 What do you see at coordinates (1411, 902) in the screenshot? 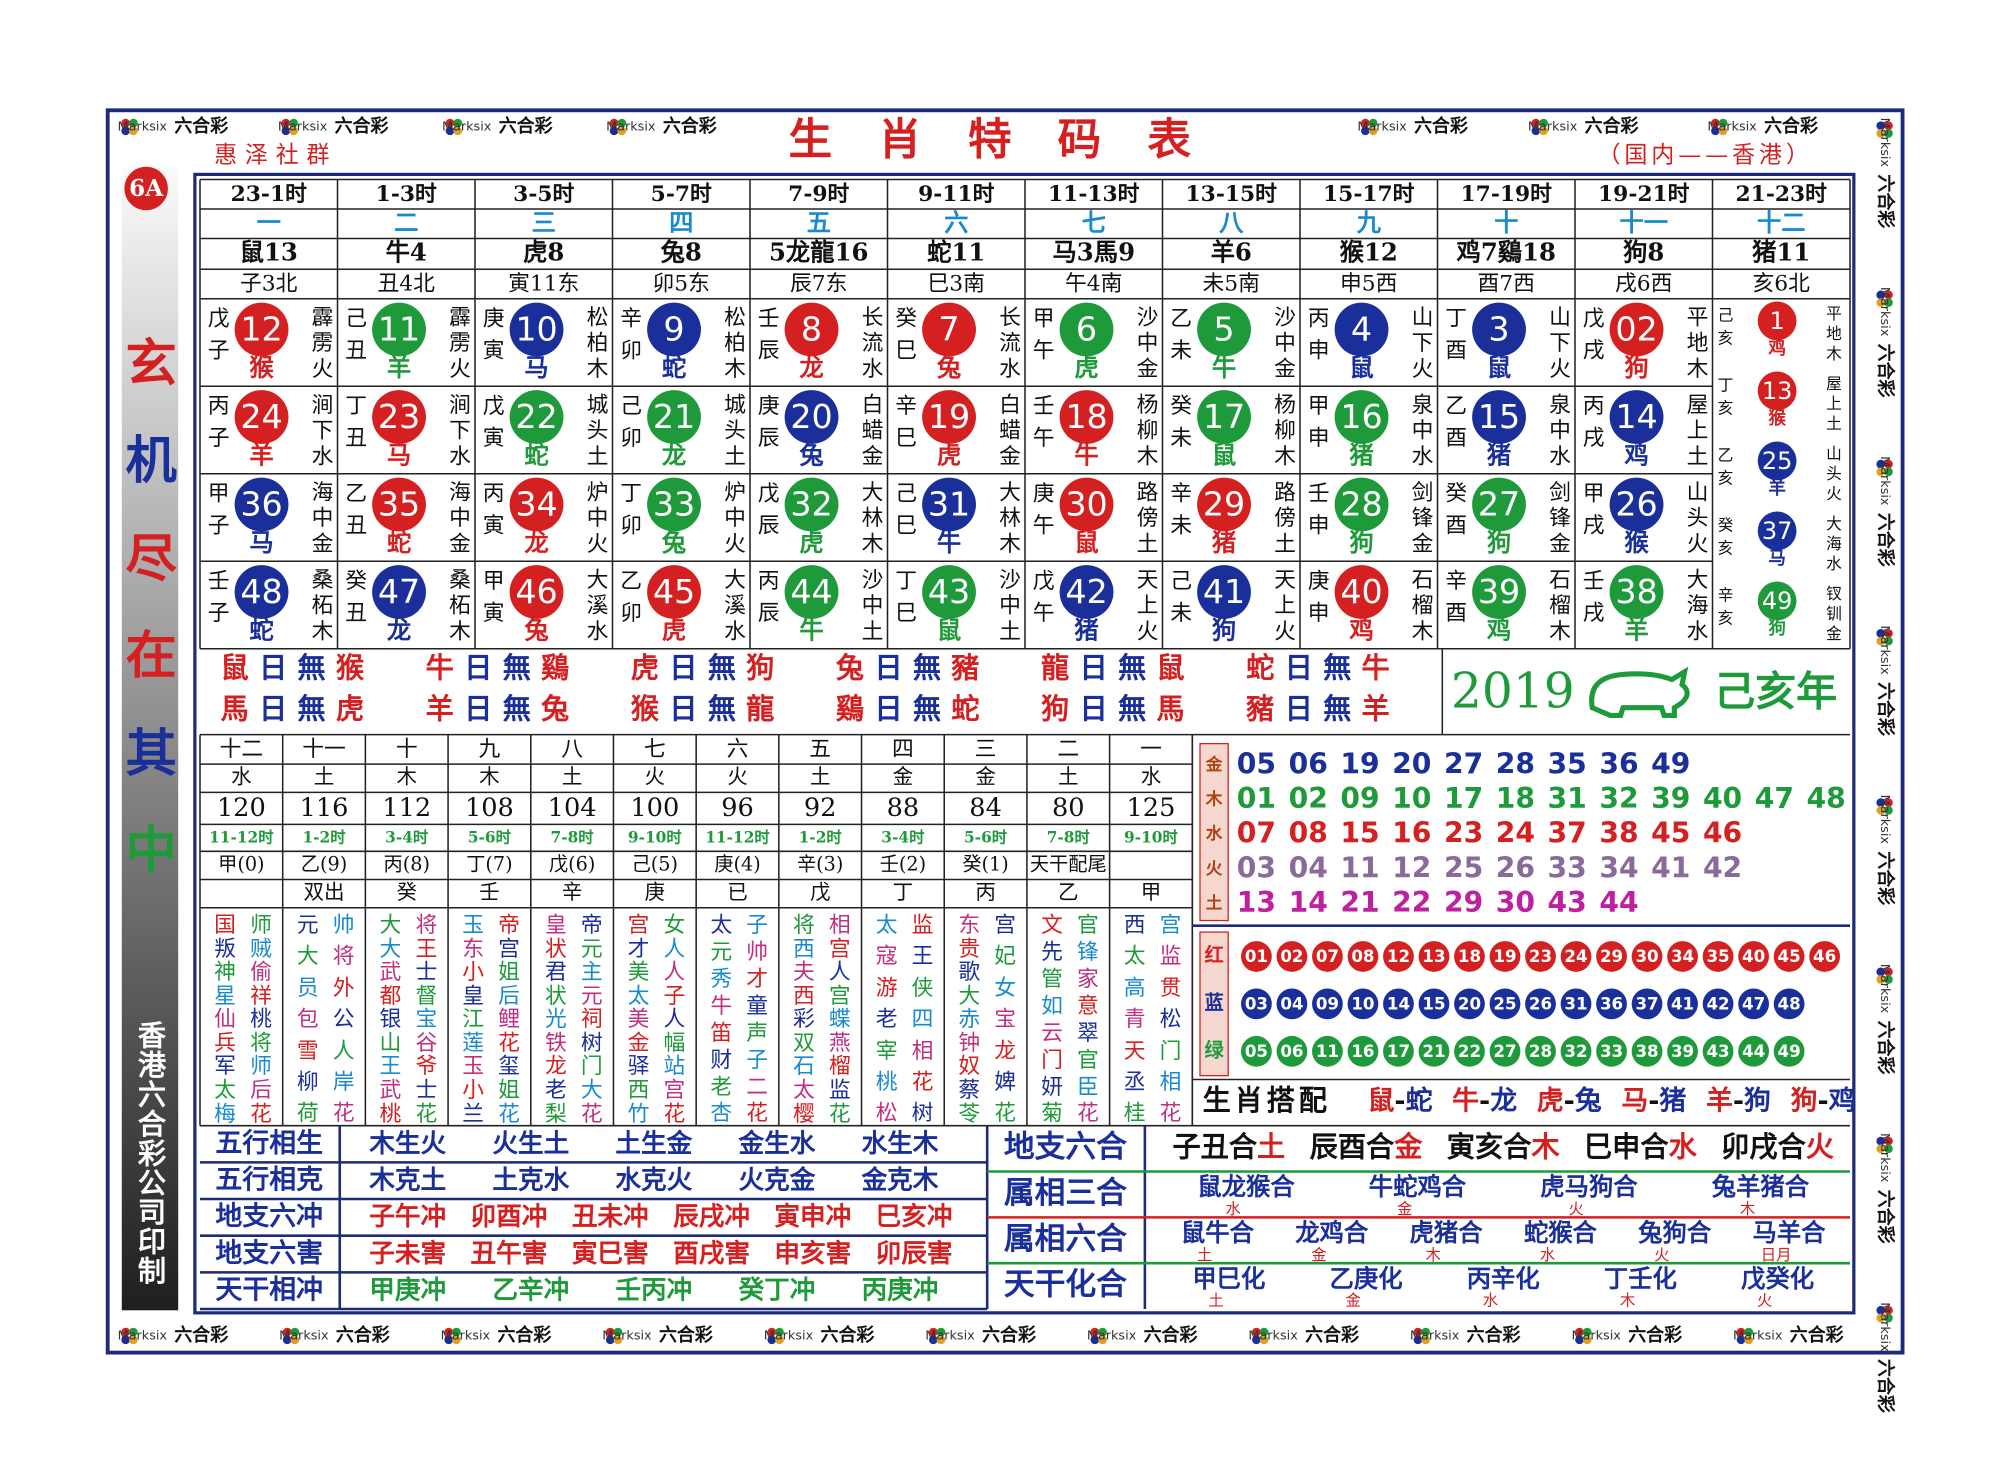
I see `wuxing-number: 22` at bounding box center [1411, 902].